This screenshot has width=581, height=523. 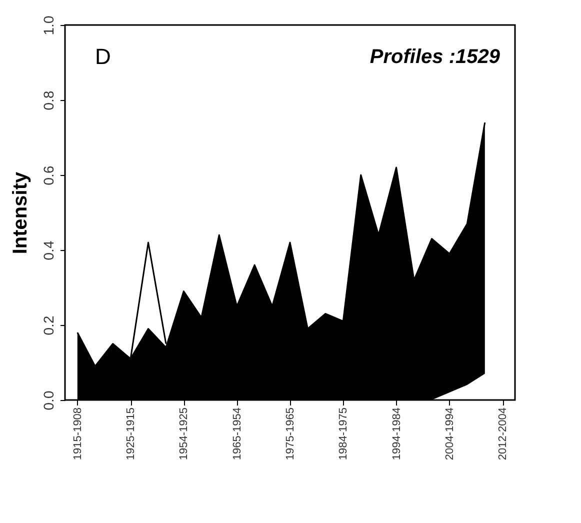 What do you see at coordinates (396, 434) in the screenshot?
I see `x-tick-label: 1994-1984` at bounding box center [396, 434].